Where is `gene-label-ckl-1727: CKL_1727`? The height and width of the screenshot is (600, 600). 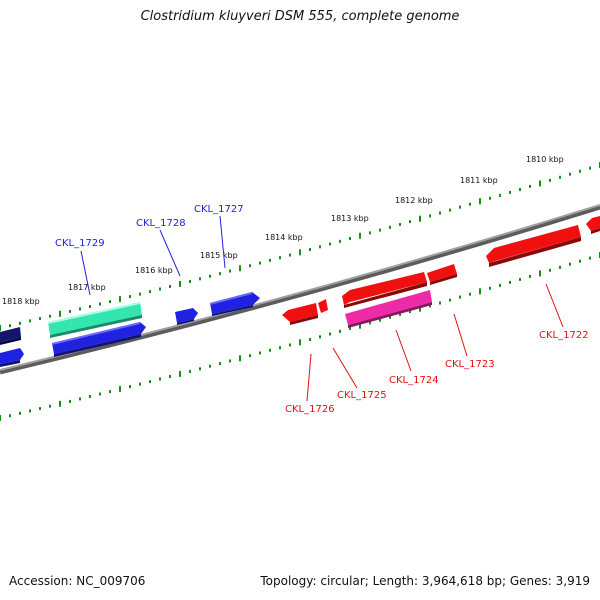
gene-label-ckl-1727: CKL_1727 is located at coordinates (219, 209).